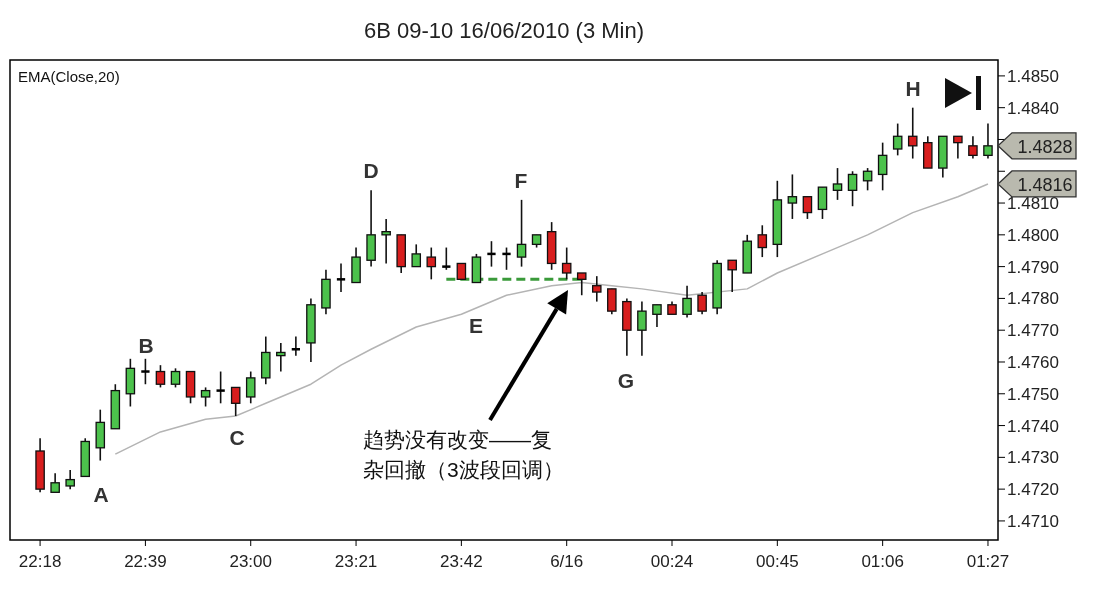 The height and width of the screenshot is (615, 1102). What do you see at coordinates (1033, 426) in the screenshot?
I see `y-tick-label: 1.4740` at bounding box center [1033, 426].